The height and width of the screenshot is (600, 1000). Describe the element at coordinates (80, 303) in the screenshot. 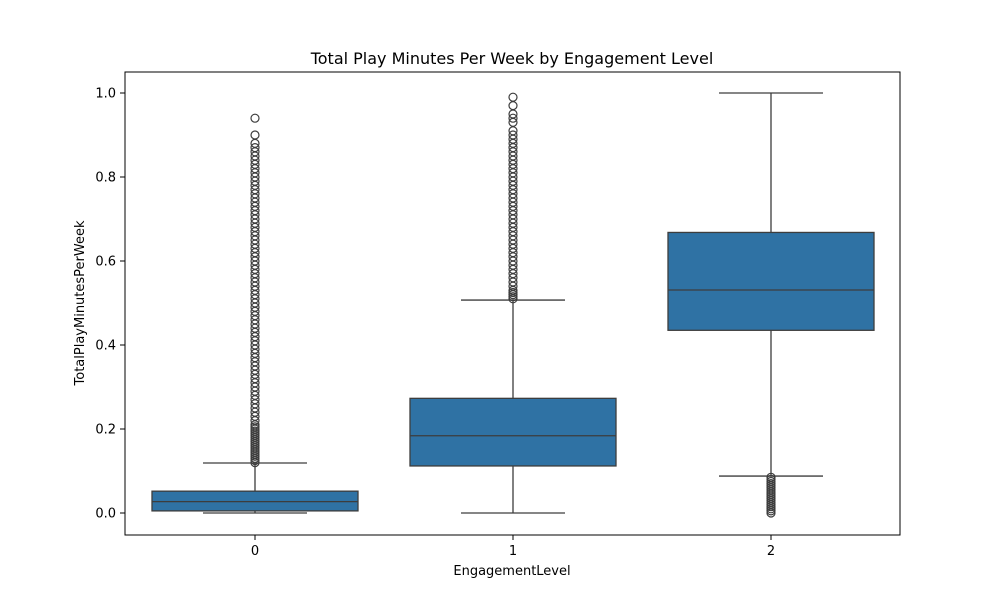

I see `y-axis-label: TotalPlayMinutesPerWeek` at that location.